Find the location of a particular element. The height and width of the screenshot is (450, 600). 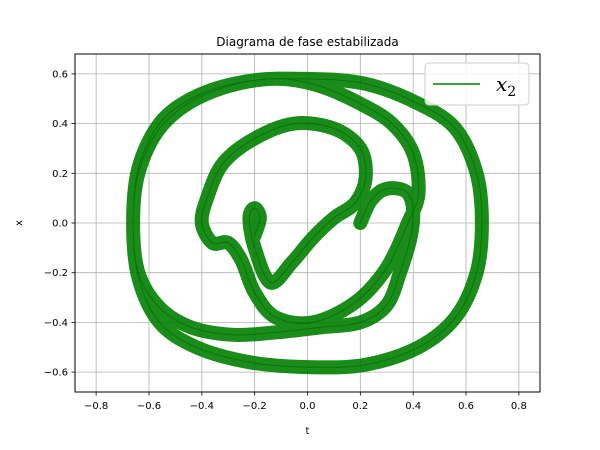

y-tick-label: −0.2 is located at coordinates (56, 273).